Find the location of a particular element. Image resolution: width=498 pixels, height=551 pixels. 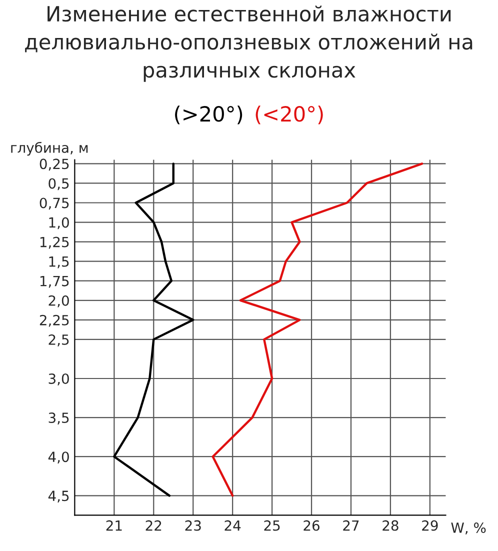

x-tick-label: 25 is located at coordinates (272, 525).